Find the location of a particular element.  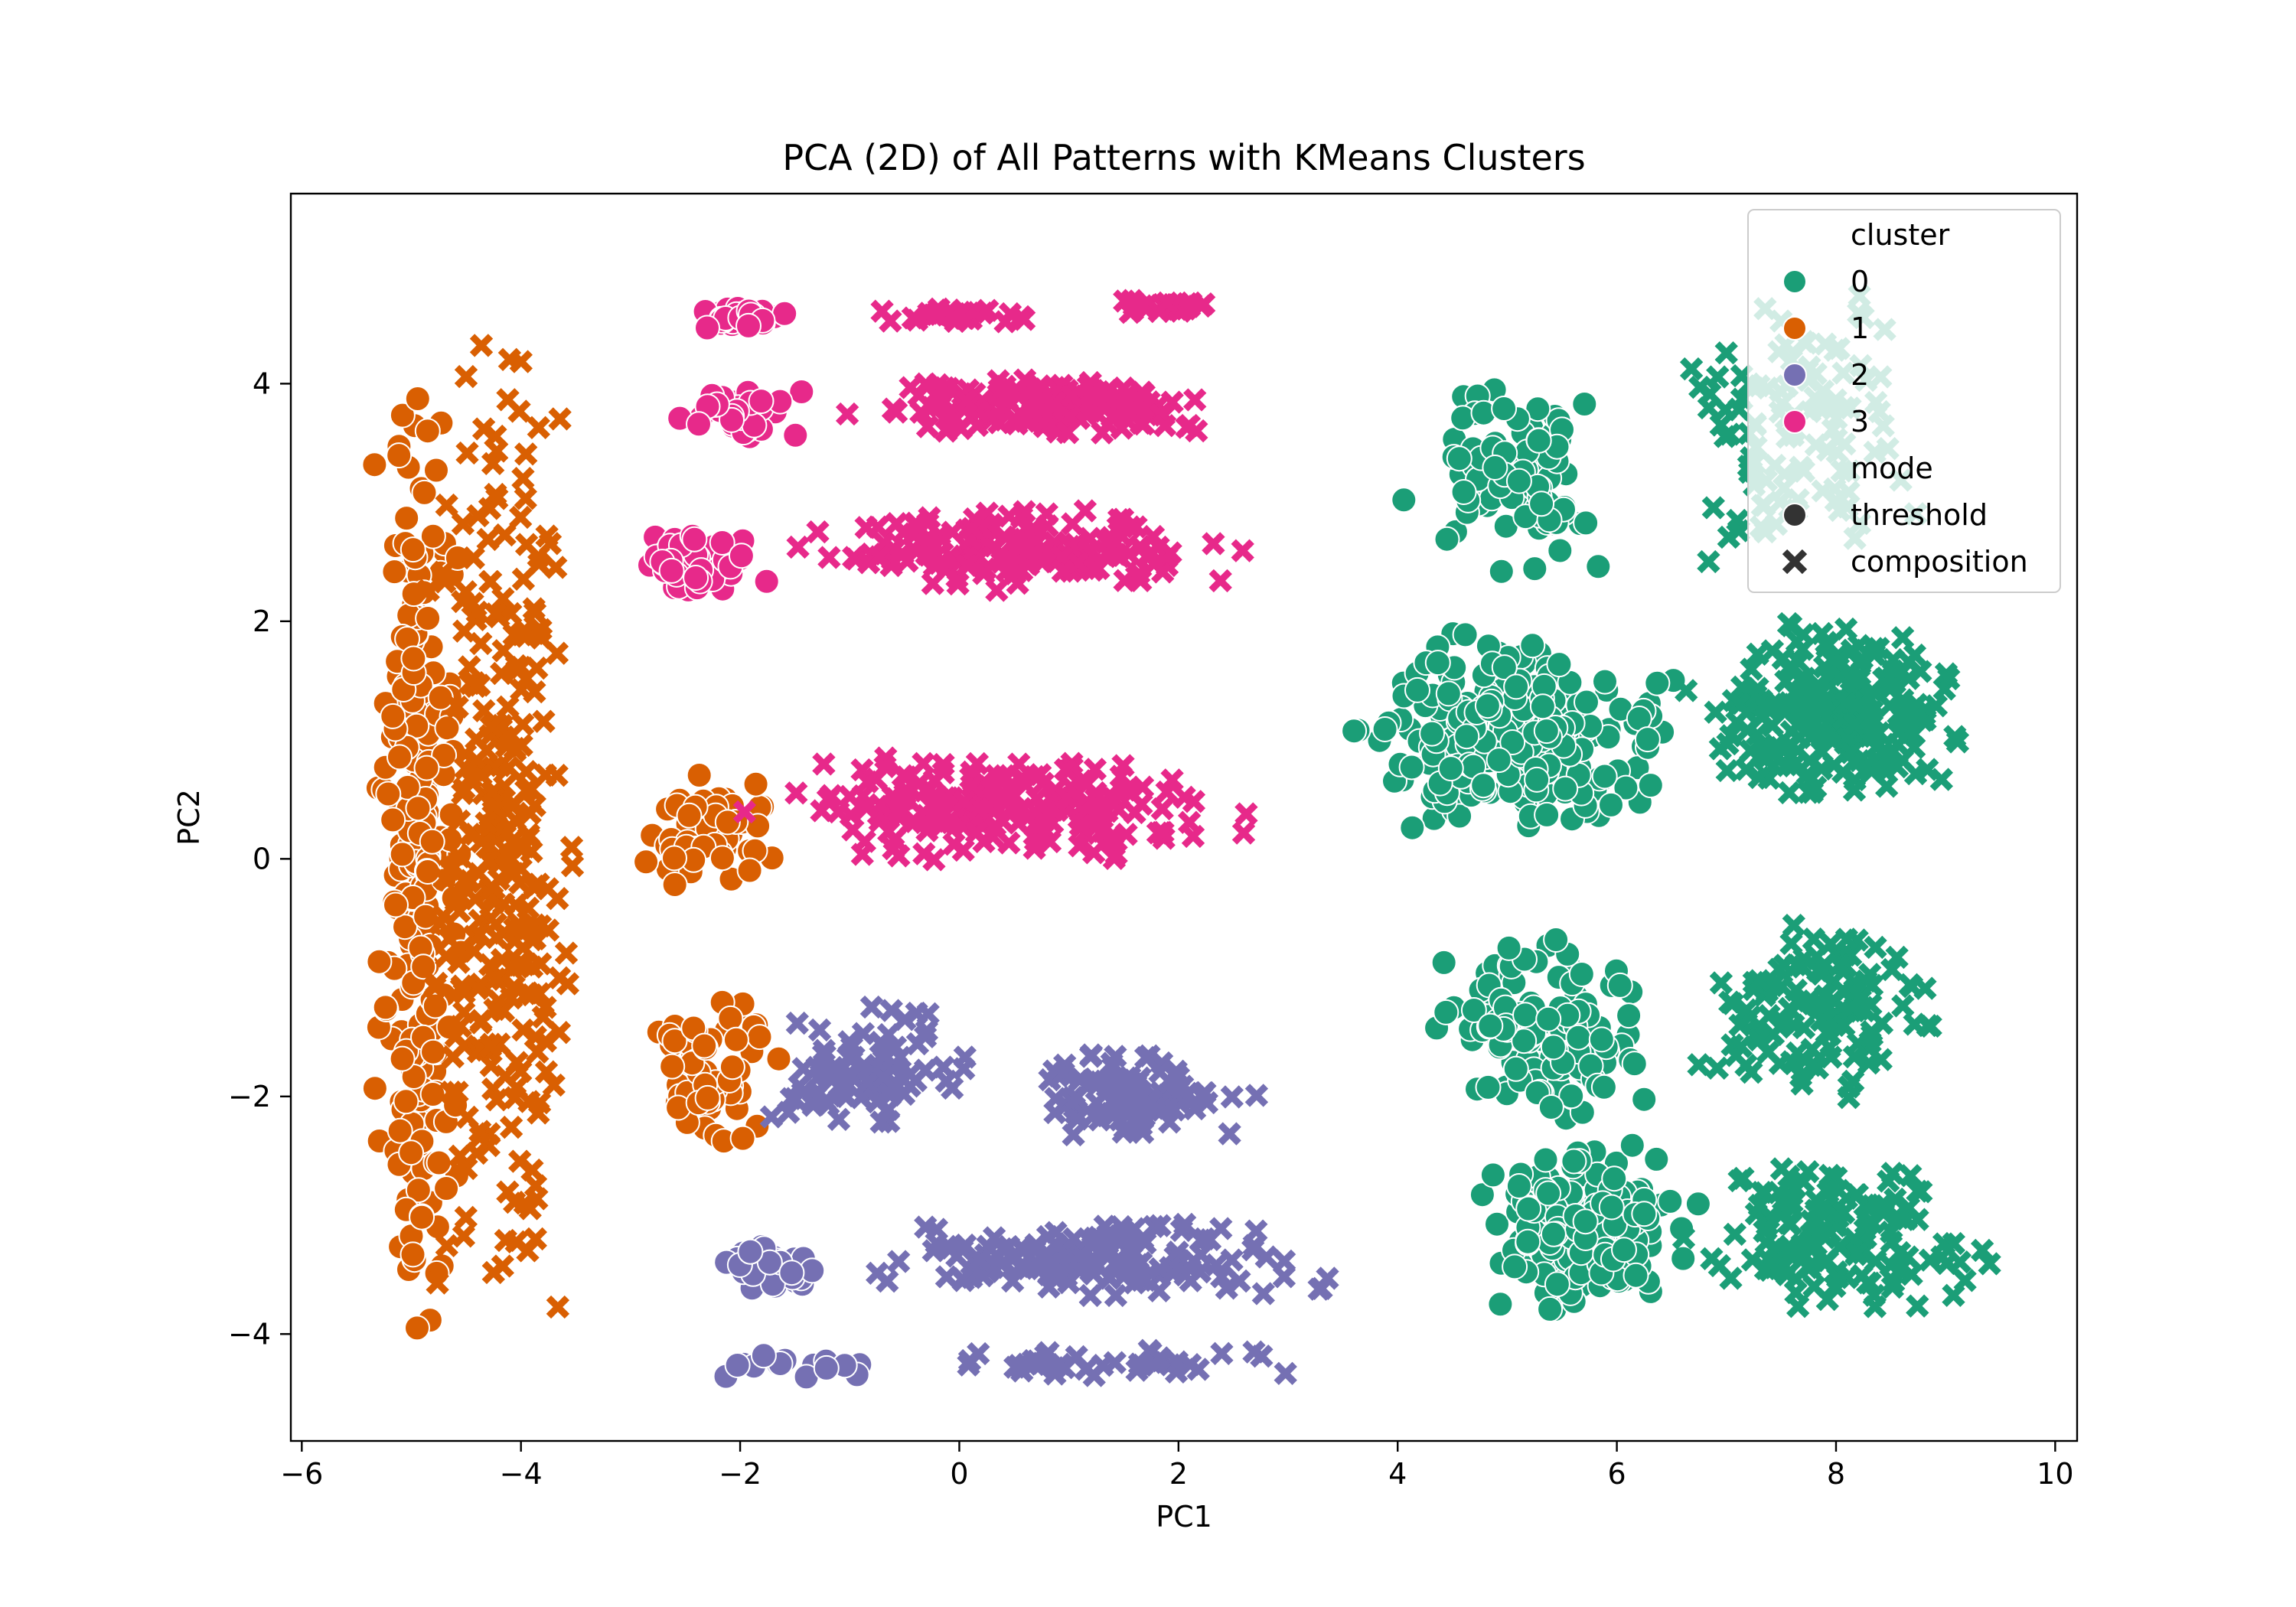

legend-marker-threshold is located at coordinates (1794, 515).